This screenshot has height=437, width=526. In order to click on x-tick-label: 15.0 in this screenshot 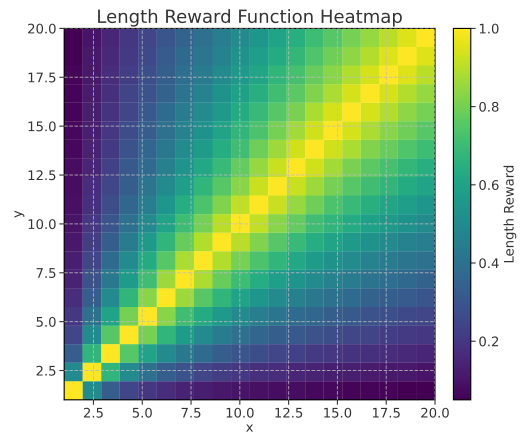, I will do `click(338, 413)`.